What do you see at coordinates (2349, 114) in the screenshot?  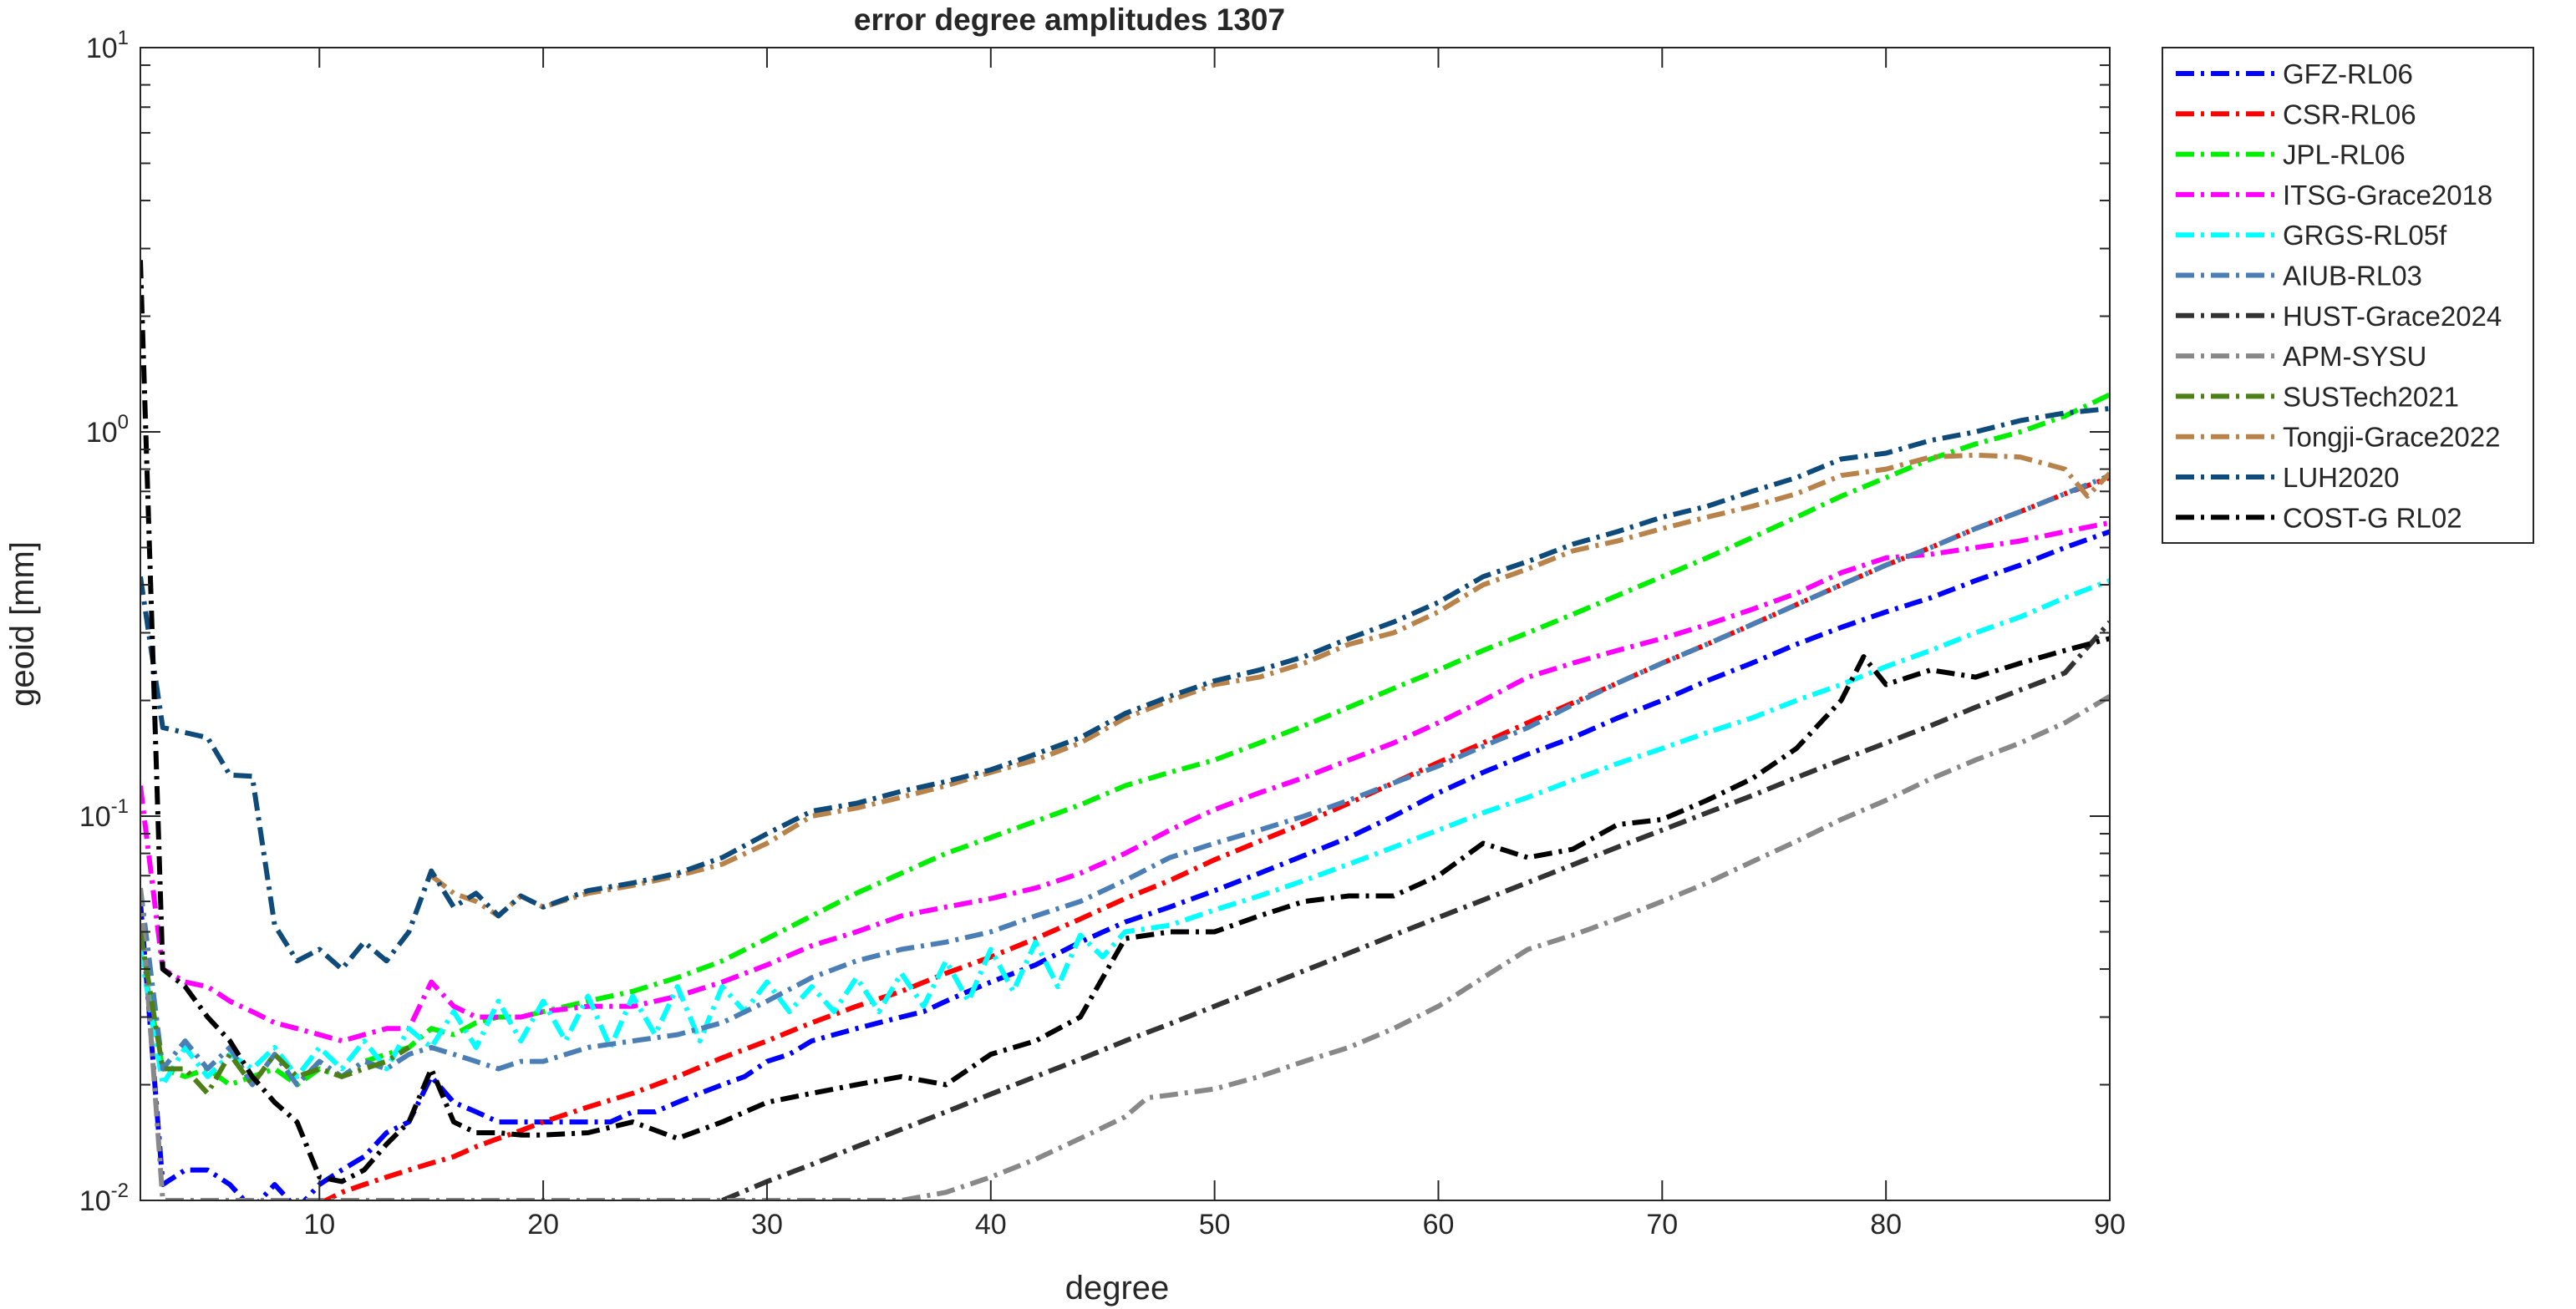 I see `legend-label: CSR-RL06` at bounding box center [2349, 114].